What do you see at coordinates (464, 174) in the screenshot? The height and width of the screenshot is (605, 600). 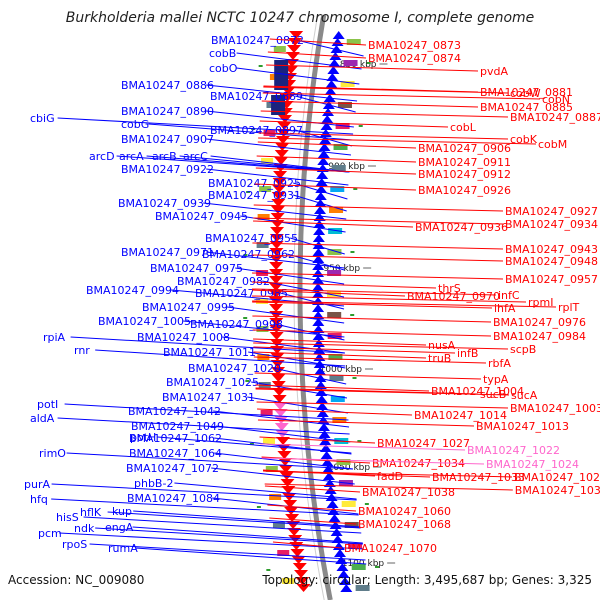 I see `gene-label-right: BMA10247_0912` at bounding box center [464, 174].